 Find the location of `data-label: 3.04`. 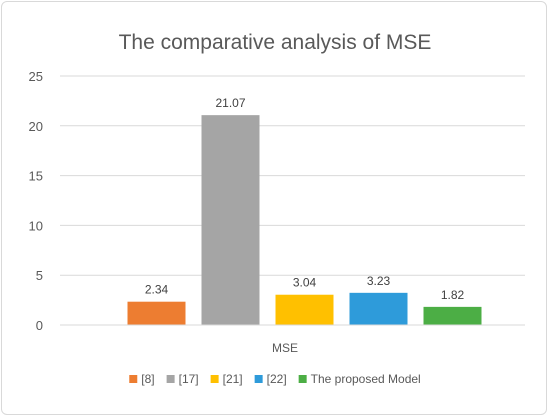

data-label: 3.04 is located at coordinates (305, 283).